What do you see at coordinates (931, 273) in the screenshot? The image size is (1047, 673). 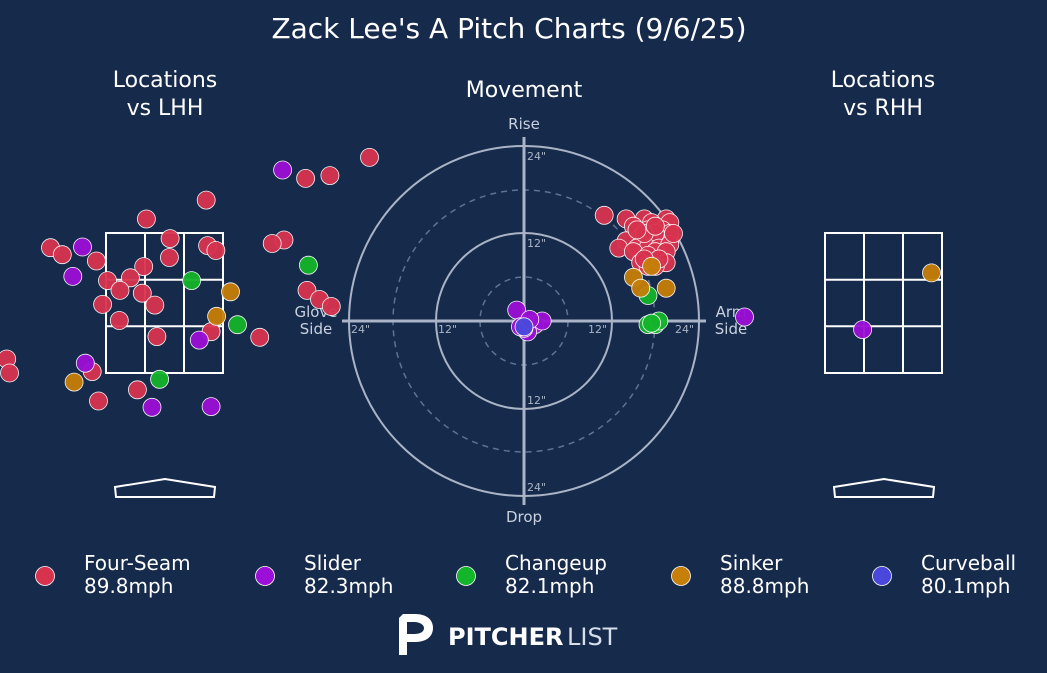 I see `rhh-pitch-sinker` at bounding box center [931, 273].